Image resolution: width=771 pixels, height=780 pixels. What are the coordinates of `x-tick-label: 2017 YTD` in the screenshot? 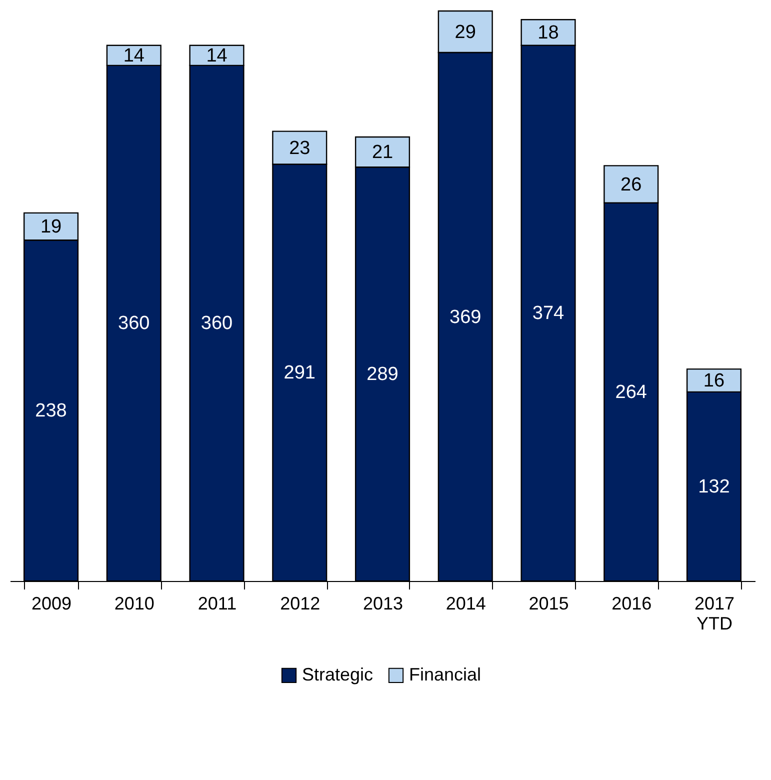 It's located at (714, 614).